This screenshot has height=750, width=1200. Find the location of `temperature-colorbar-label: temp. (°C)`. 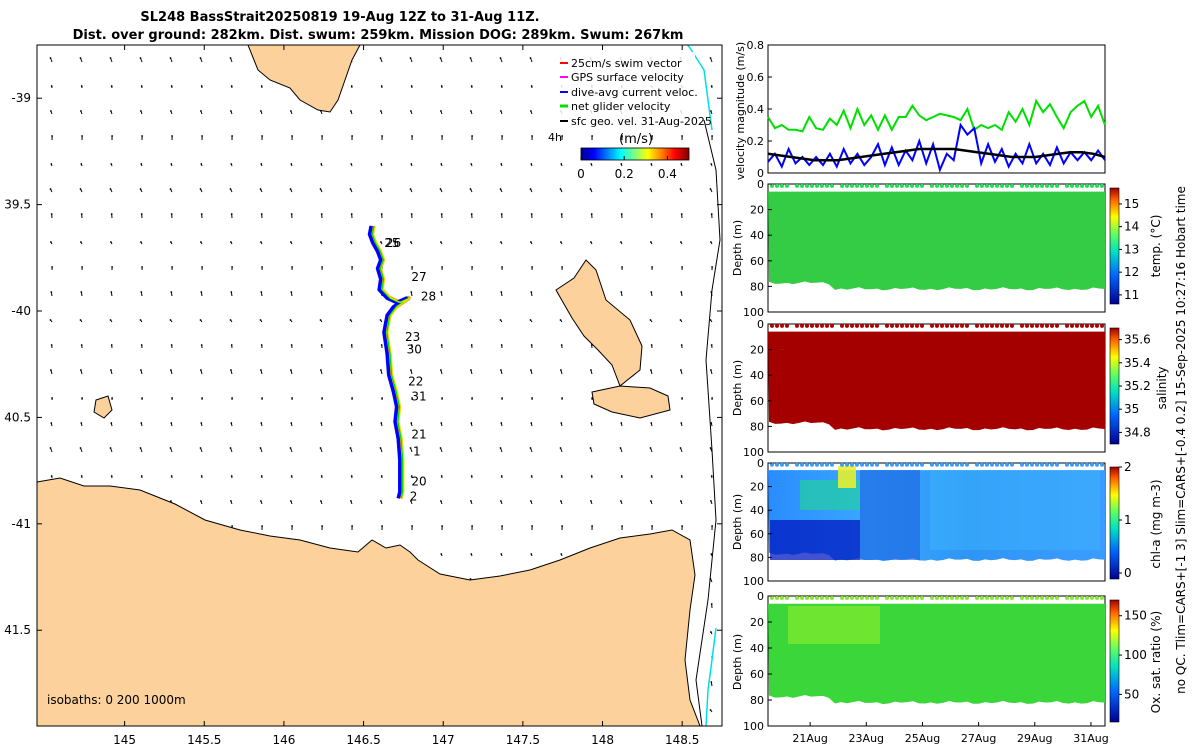

temperature-colorbar-label: temp. (°C) is located at coordinates (1156, 246).